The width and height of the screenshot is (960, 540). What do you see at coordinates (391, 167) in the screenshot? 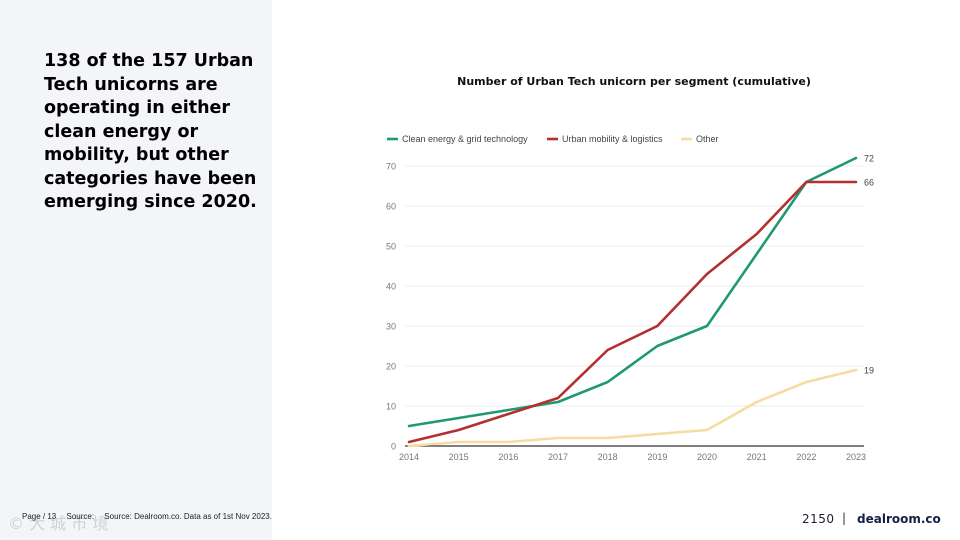
I see `y-tick-label: 70` at bounding box center [391, 167].